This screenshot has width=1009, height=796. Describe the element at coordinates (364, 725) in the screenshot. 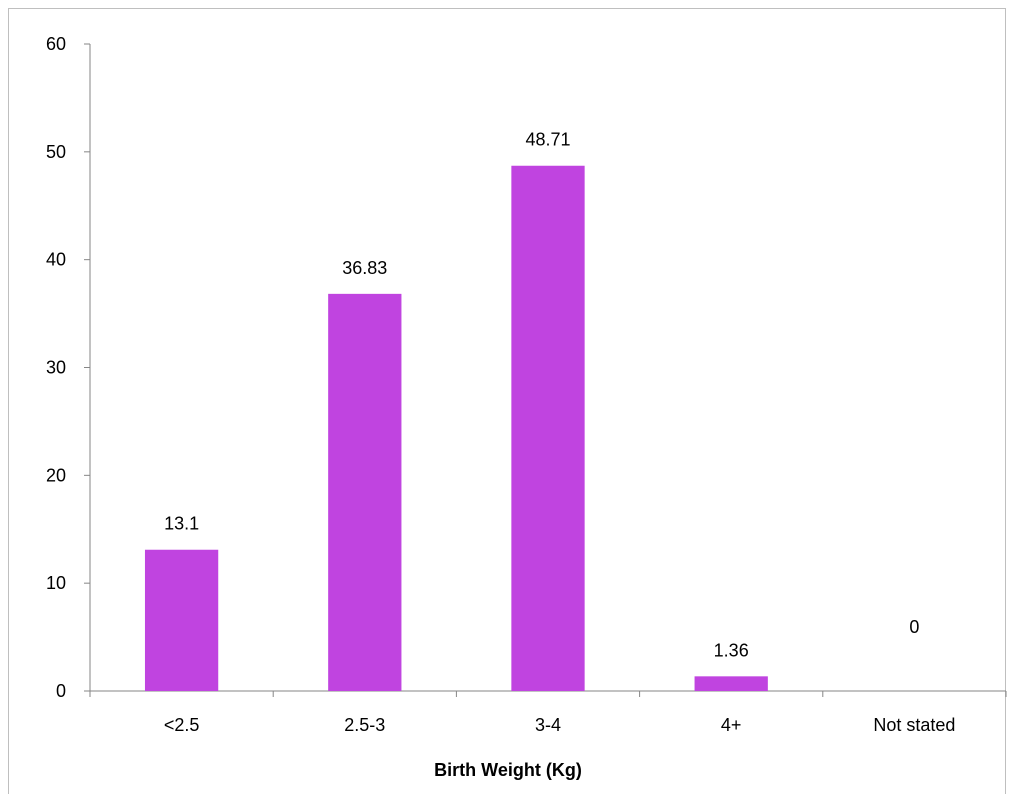

I see `x-tick-label: 2.5-3` at that location.